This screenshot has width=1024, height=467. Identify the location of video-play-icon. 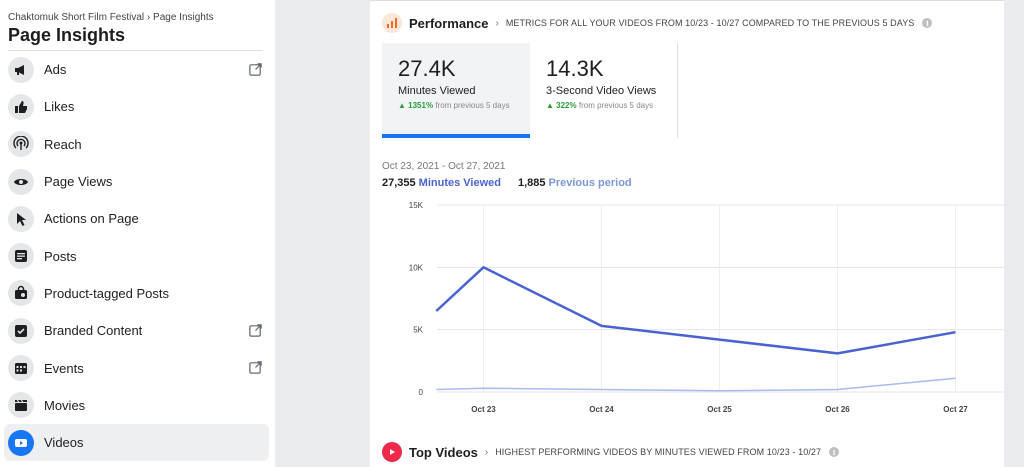
(21, 442).